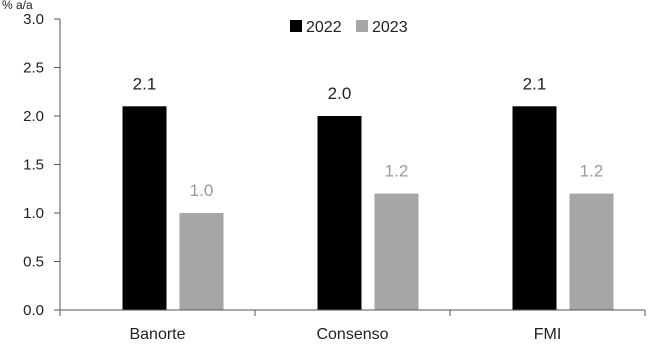 The image size is (653, 346). I want to click on legend: 2022 2023, so click(349, 27).